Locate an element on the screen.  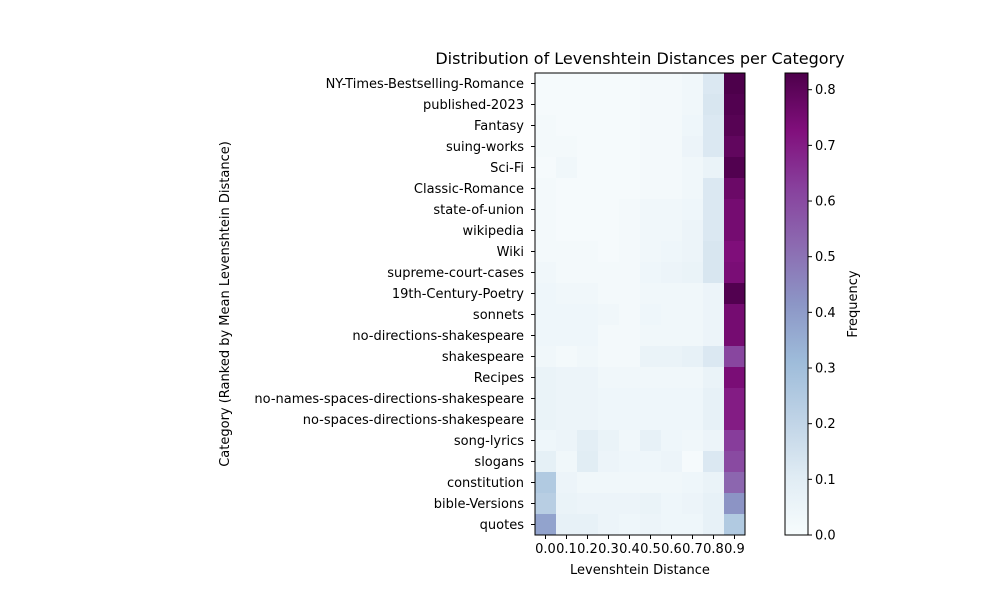
colorbar-tick-label: 0.0 is located at coordinates (825, 536).